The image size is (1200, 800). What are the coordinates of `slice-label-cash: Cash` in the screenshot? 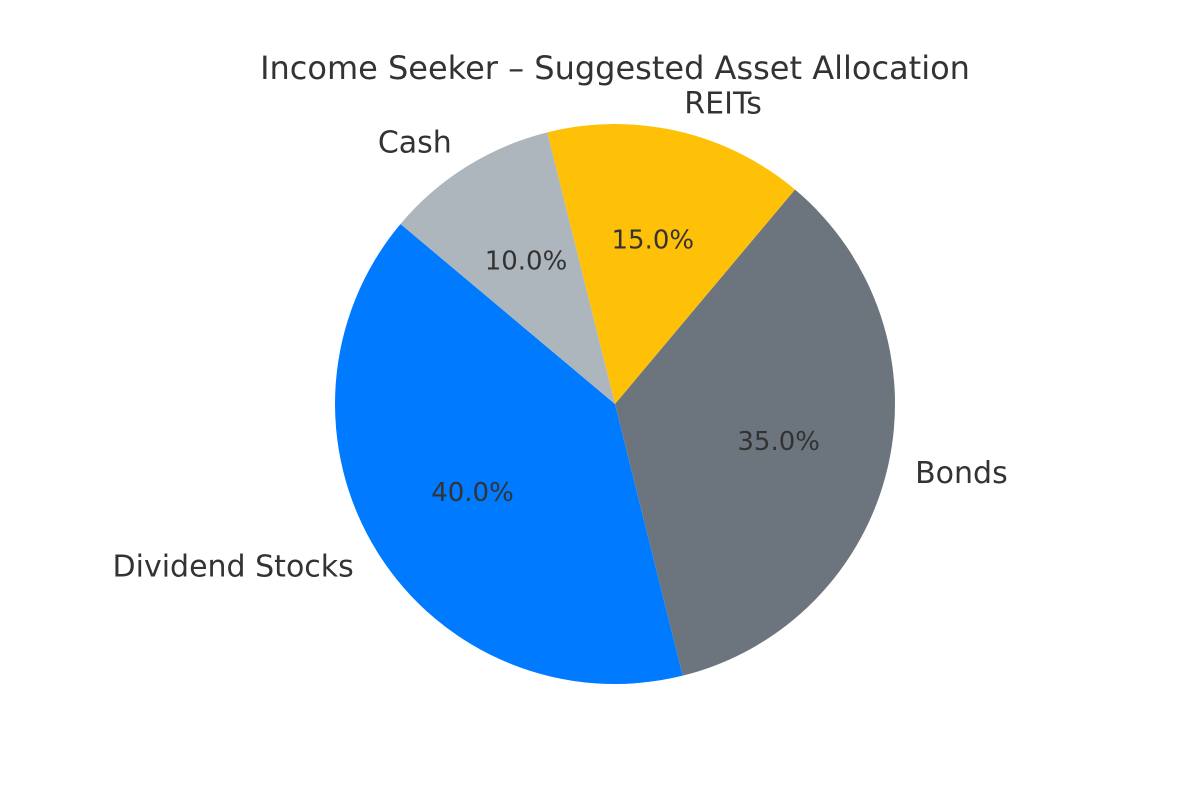 It's located at (415, 142).